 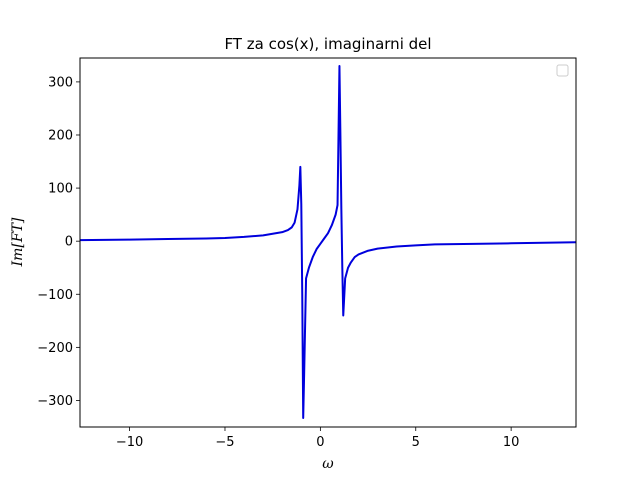 What do you see at coordinates (320, 442) in the screenshot?
I see `x-tick-label: 0` at bounding box center [320, 442].